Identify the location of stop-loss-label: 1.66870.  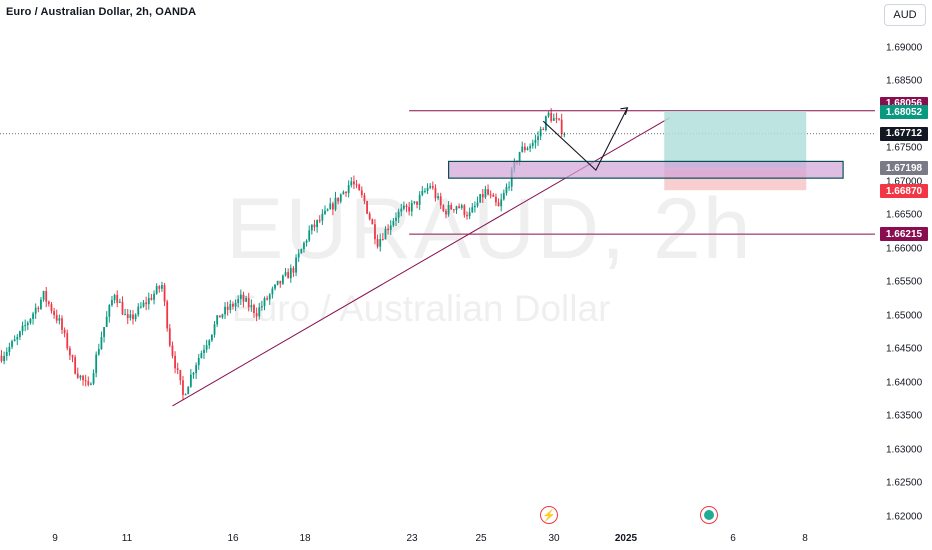
(904, 191).